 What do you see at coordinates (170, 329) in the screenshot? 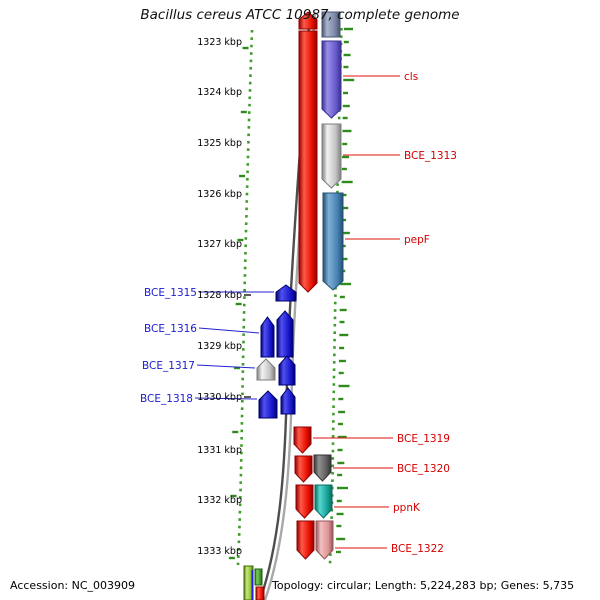
I see `gene-label-bce-1316: BCE_1316` at bounding box center [170, 329].